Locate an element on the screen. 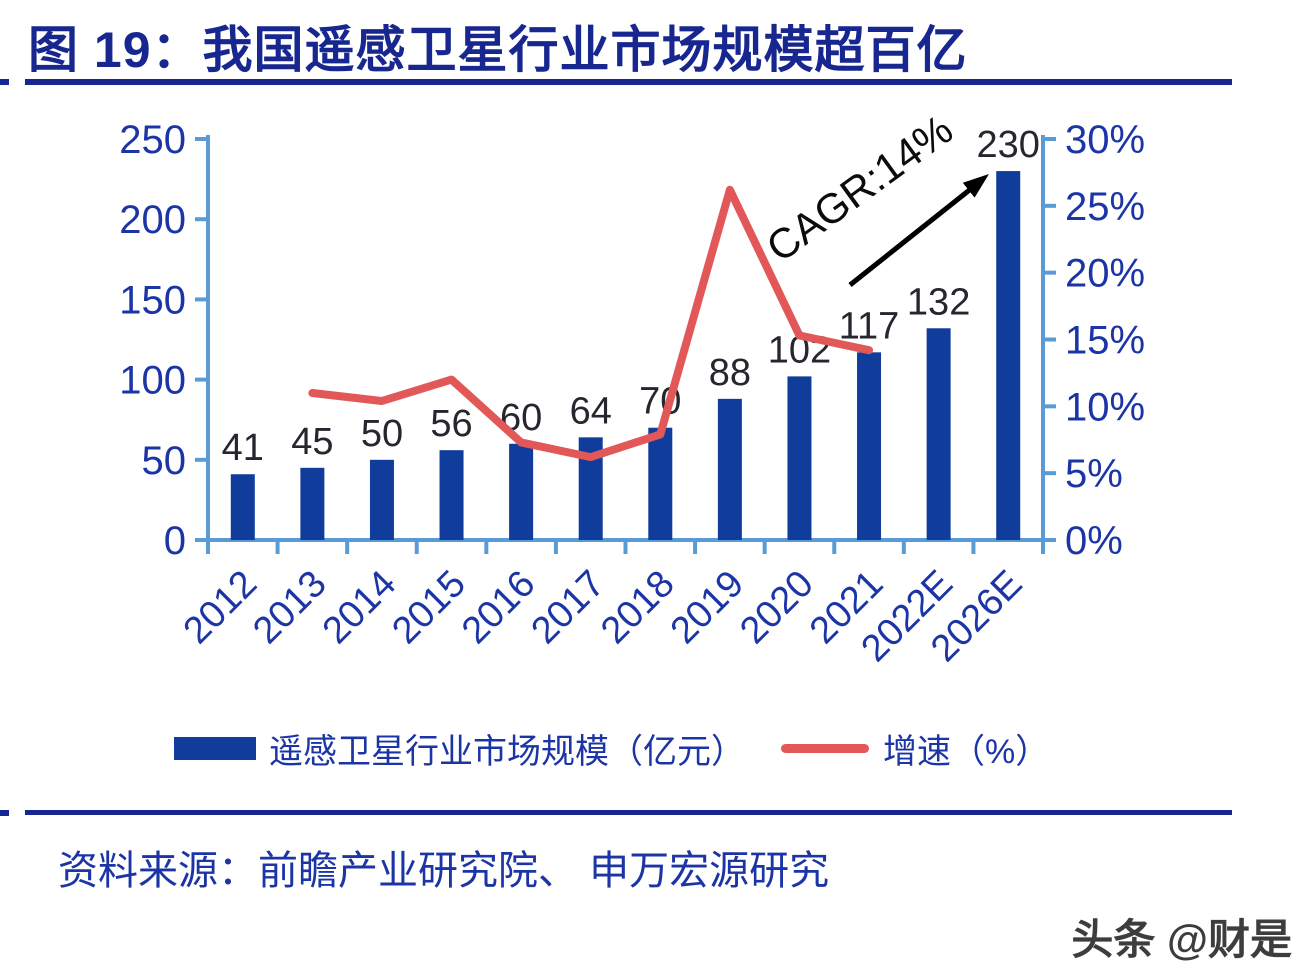  source-divider is located at coordinates (628, 812).